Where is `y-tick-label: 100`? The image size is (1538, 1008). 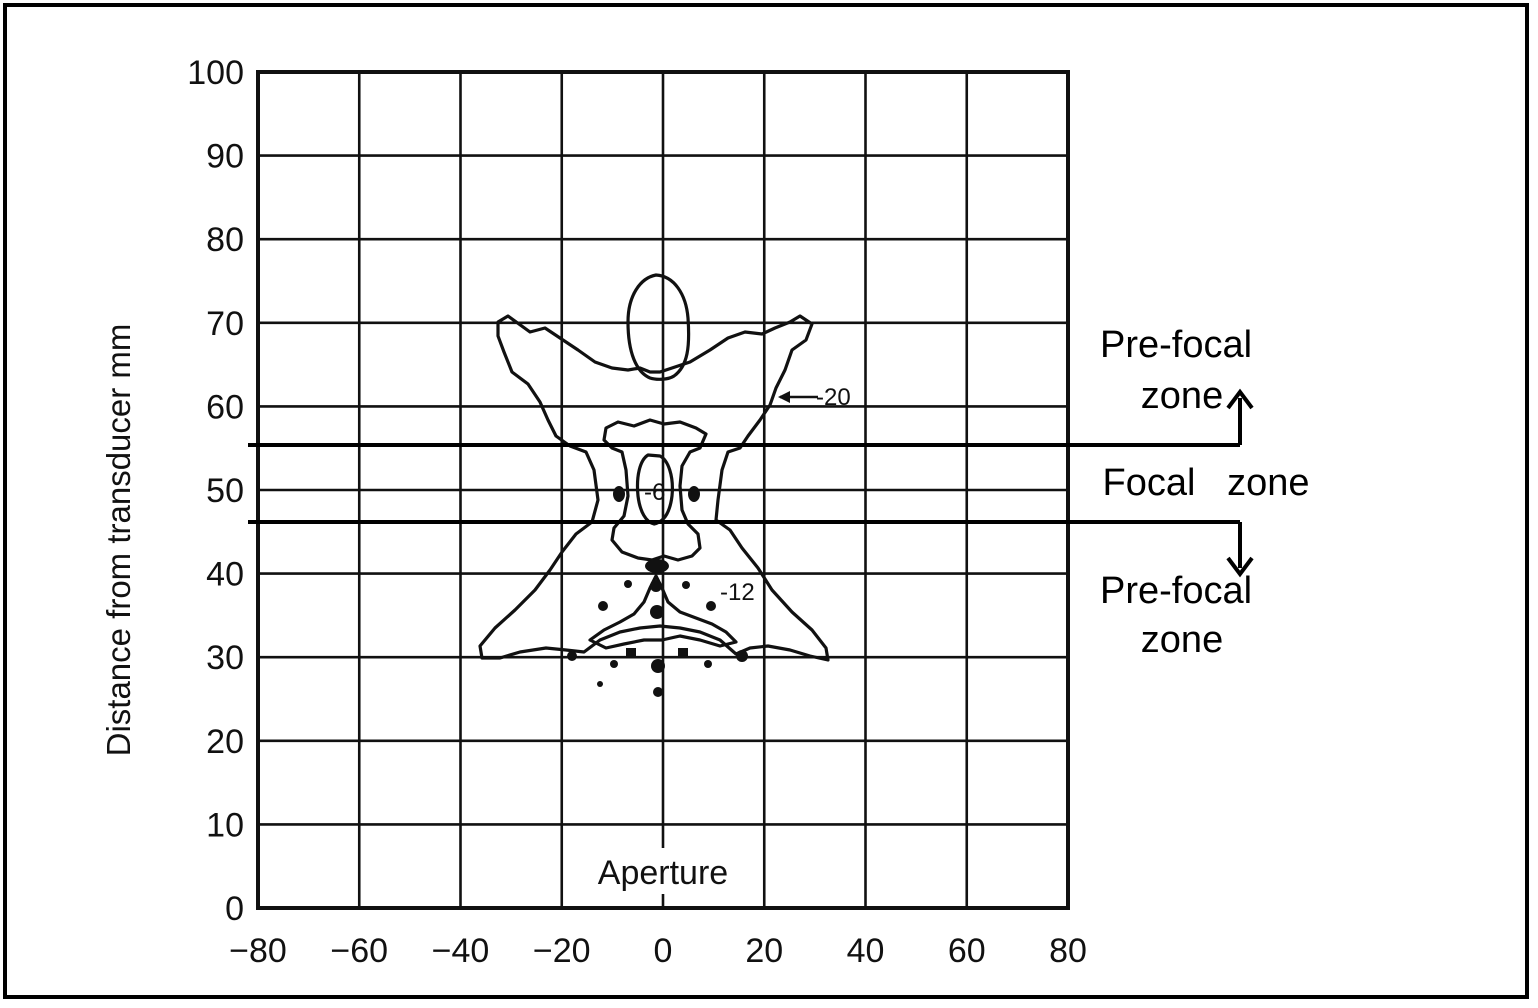 y-tick-label: 100 is located at coordinates (215, 73).